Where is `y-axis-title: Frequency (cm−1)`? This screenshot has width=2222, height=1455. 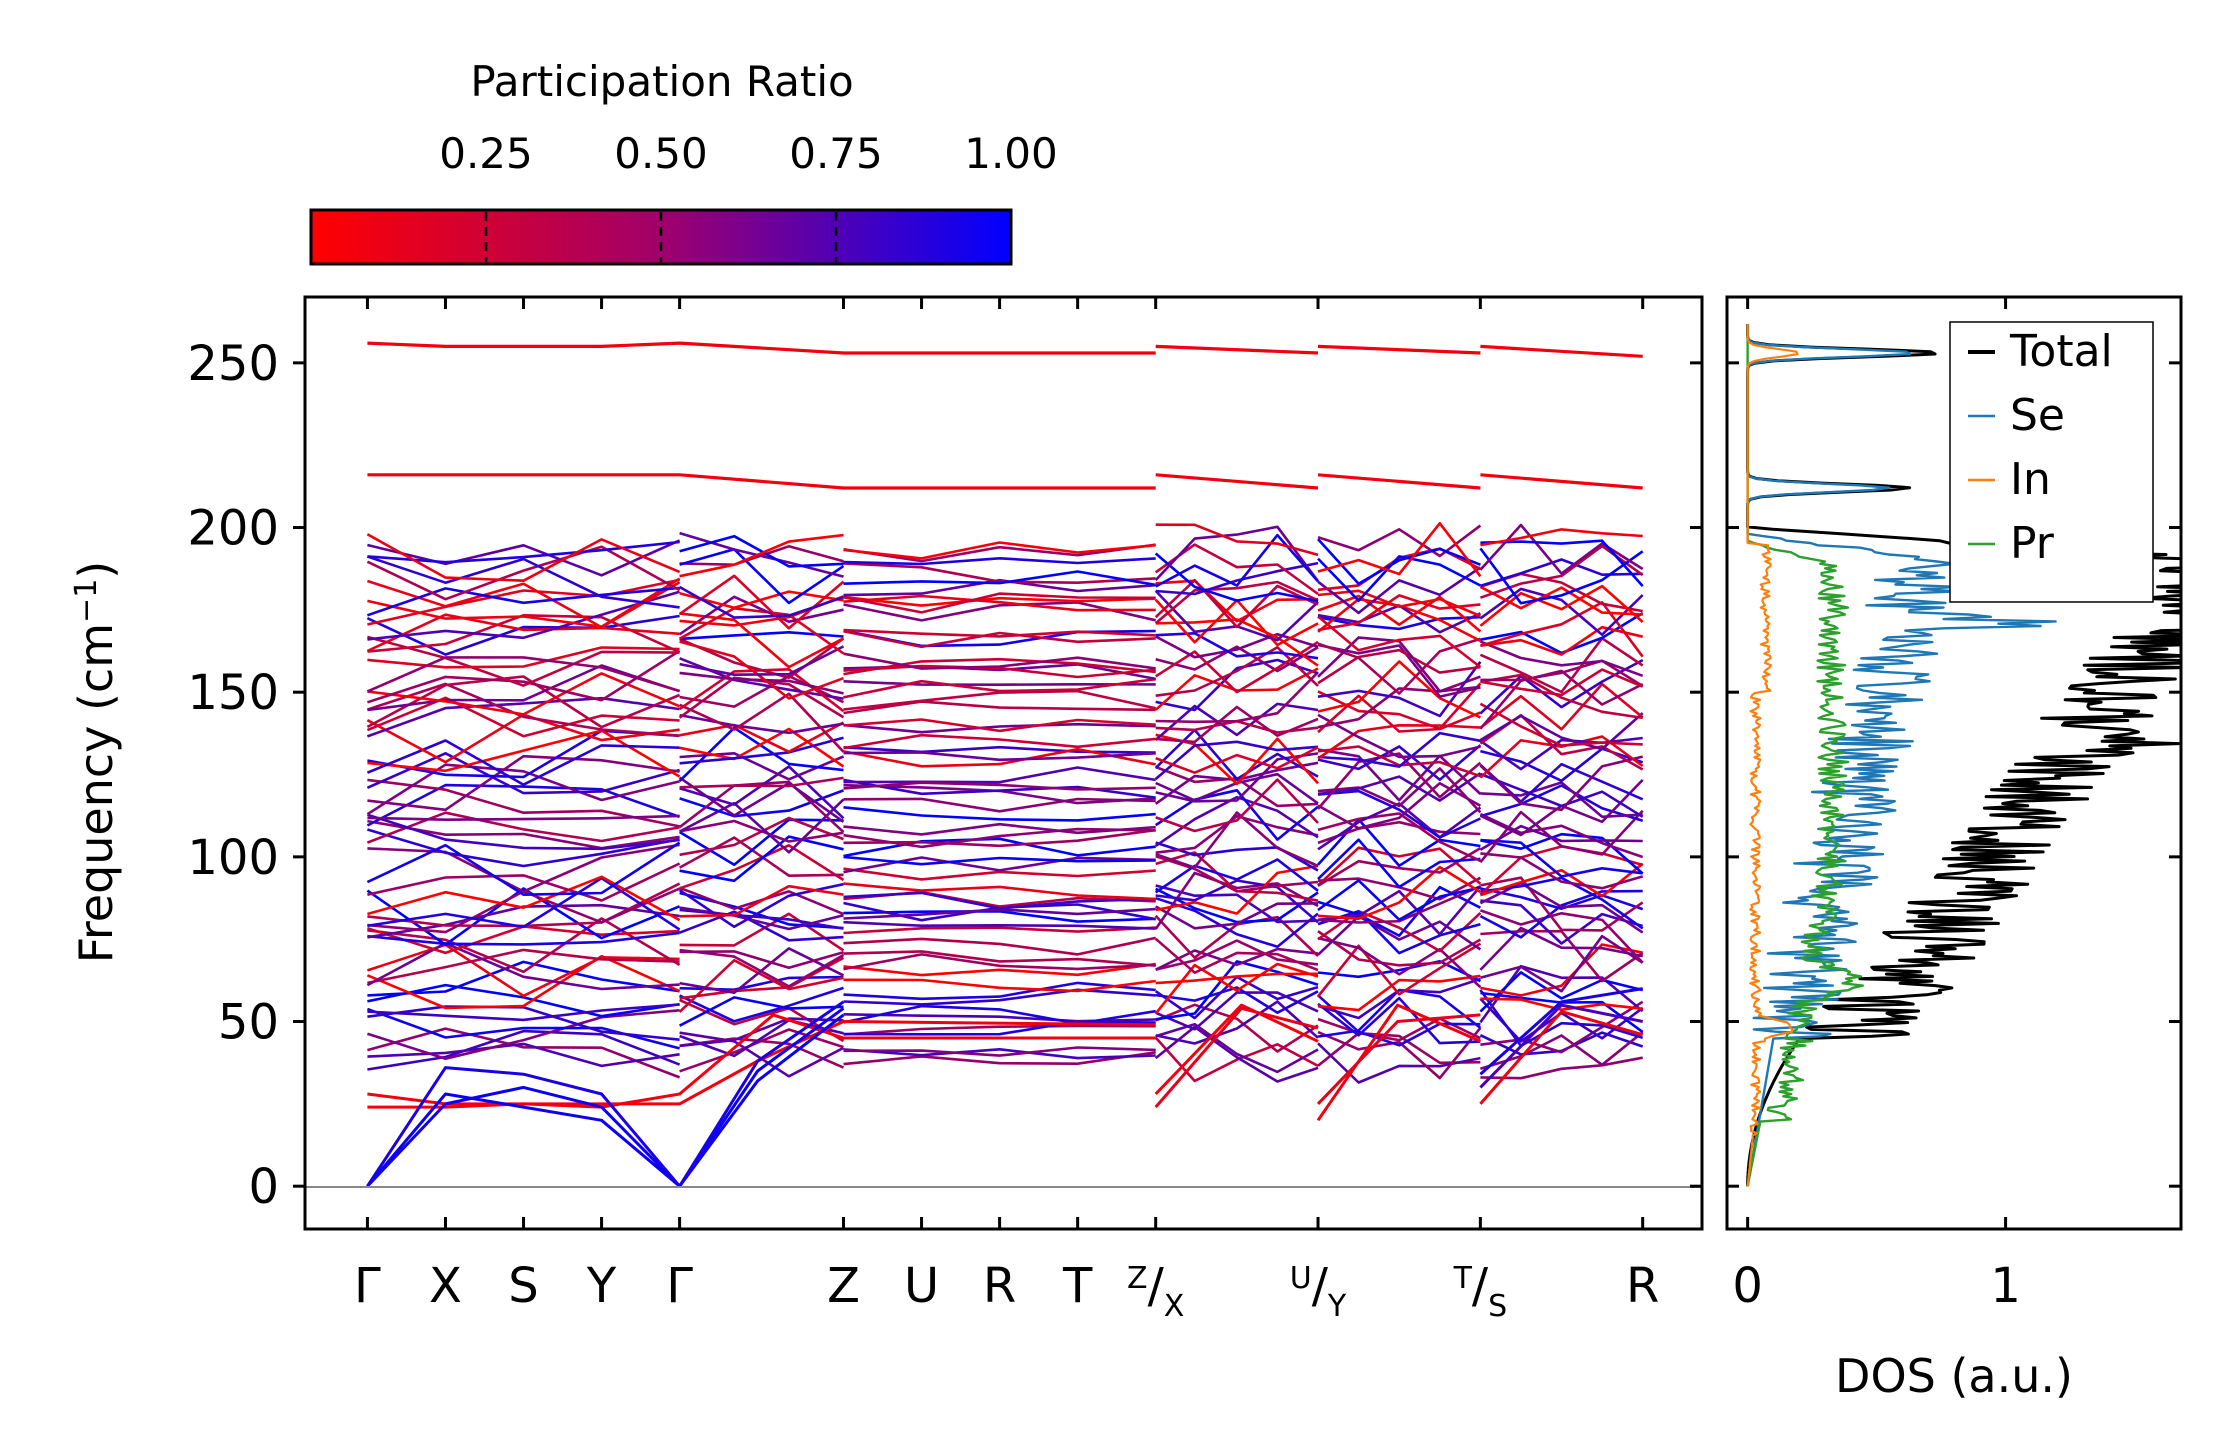
y-axis-title: Frequency (cm−1) is located at coordinates (96, 762).